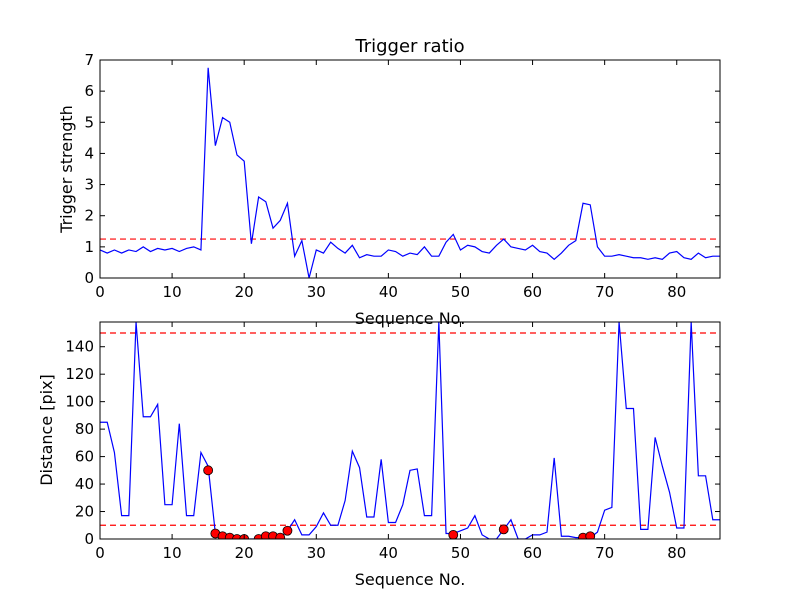  I want to click on top-y-tick-label: 0, so click(89, 278).